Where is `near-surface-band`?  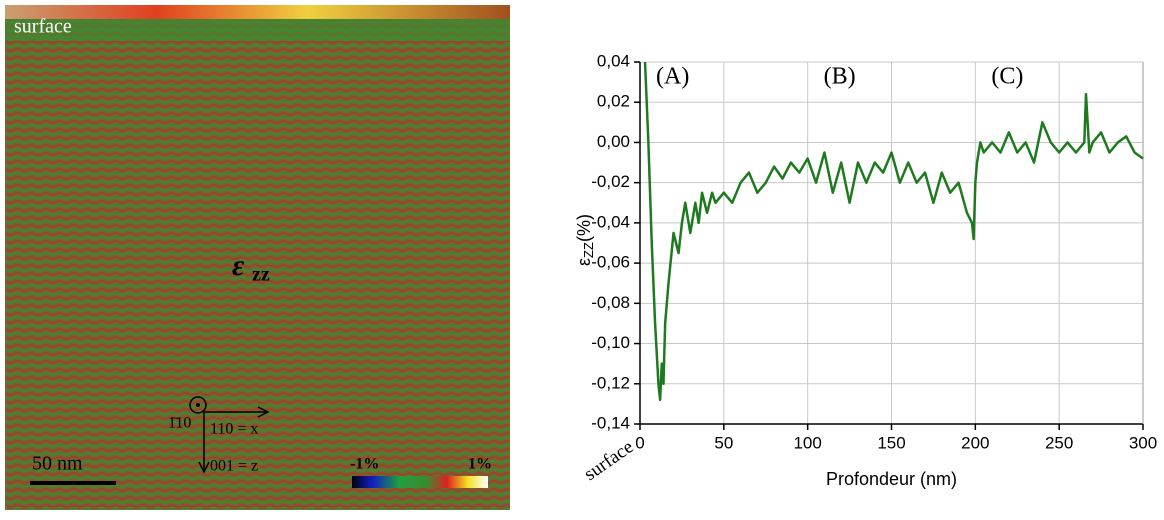 near-surface-band is located at coordinates (257, 30).